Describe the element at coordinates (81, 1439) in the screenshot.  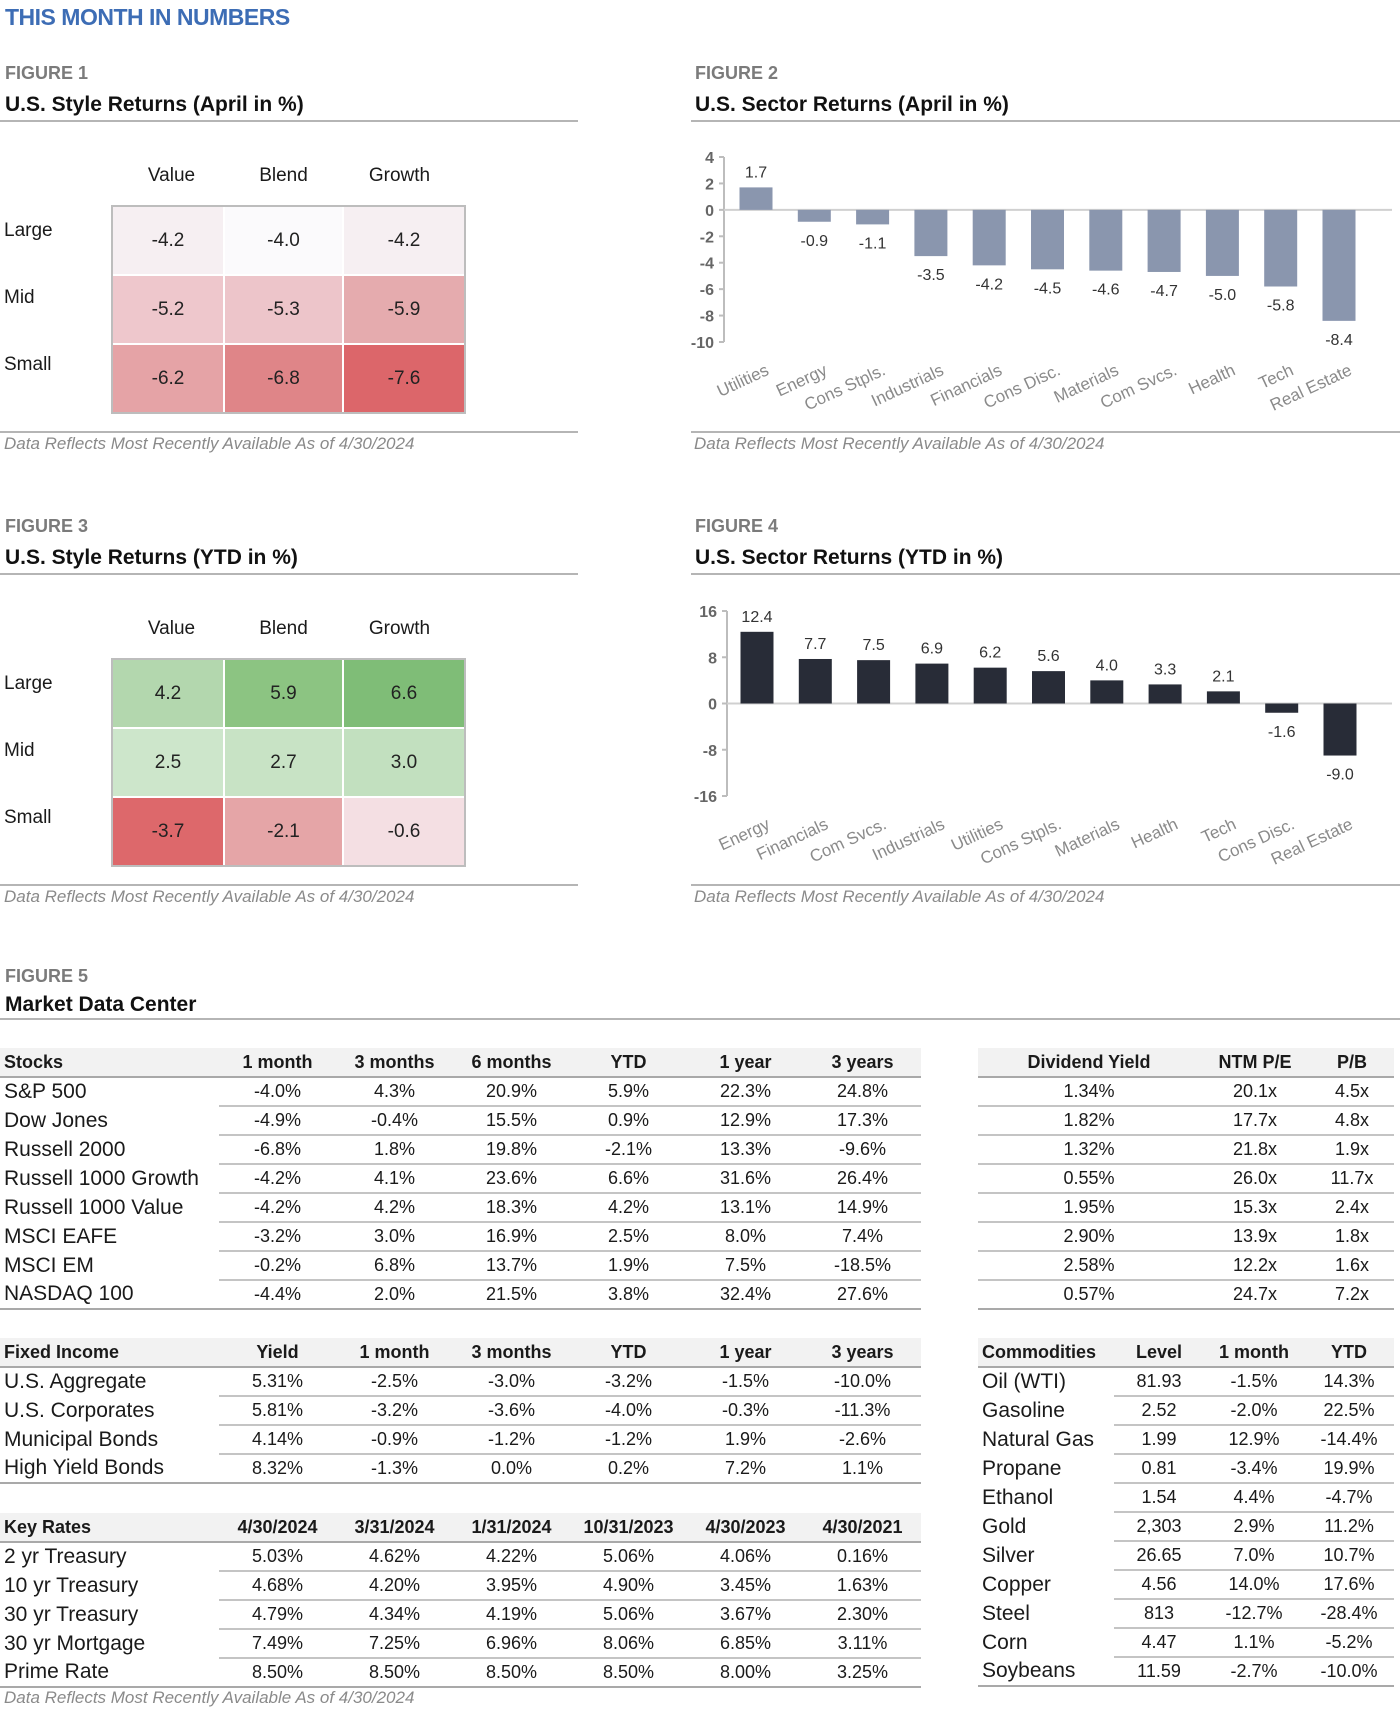
I see `row-label: Municipal Bonds` at that location.